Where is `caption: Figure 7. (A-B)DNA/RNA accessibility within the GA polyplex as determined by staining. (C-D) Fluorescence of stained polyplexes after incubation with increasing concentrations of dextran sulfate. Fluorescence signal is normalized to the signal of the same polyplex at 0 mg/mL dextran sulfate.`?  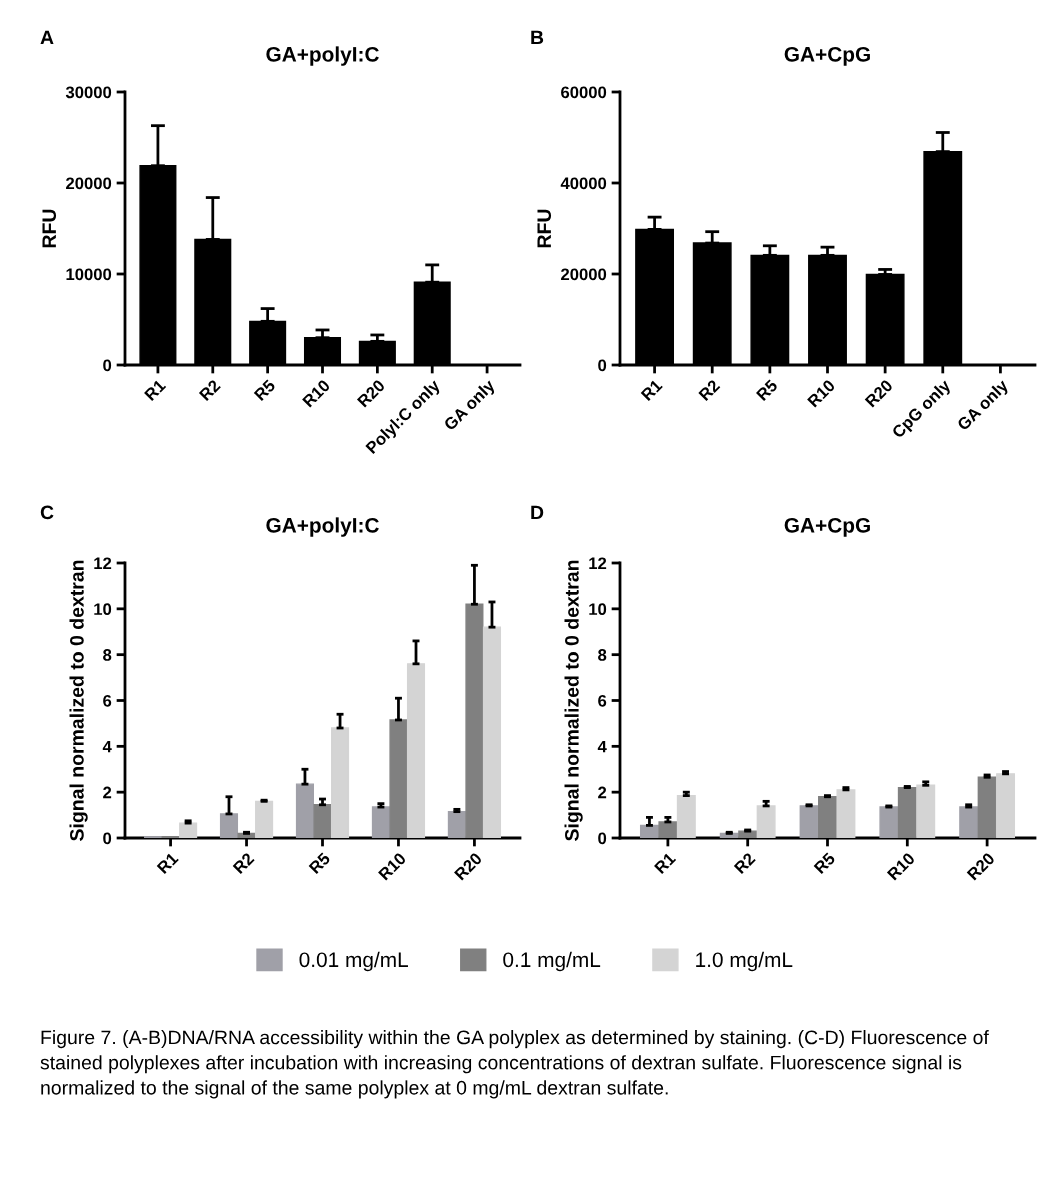 caption: Figure 7. (A-B)DNA/RNA accessibility within the GA polyplex as determined by staining. (C-D) Fluorescence of stained polyplexes after incubation with increasing concentrations of dextran sulfate. Fluorescence signal is normalized to the signal of the same polyplex at 0 mg/mL dextran sulfate. is located at coordinates (514, 1064).